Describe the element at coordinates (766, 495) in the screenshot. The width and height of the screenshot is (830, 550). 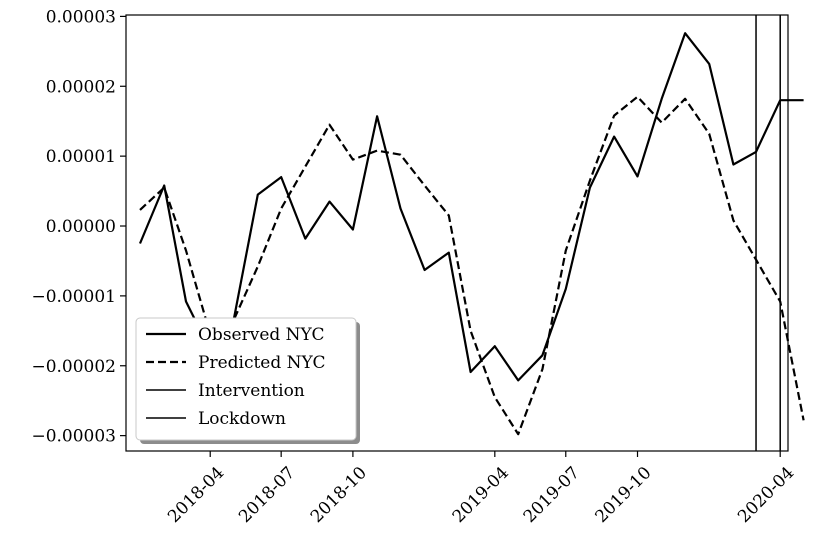
I see `x-tick-label: 2020-04` at that location.